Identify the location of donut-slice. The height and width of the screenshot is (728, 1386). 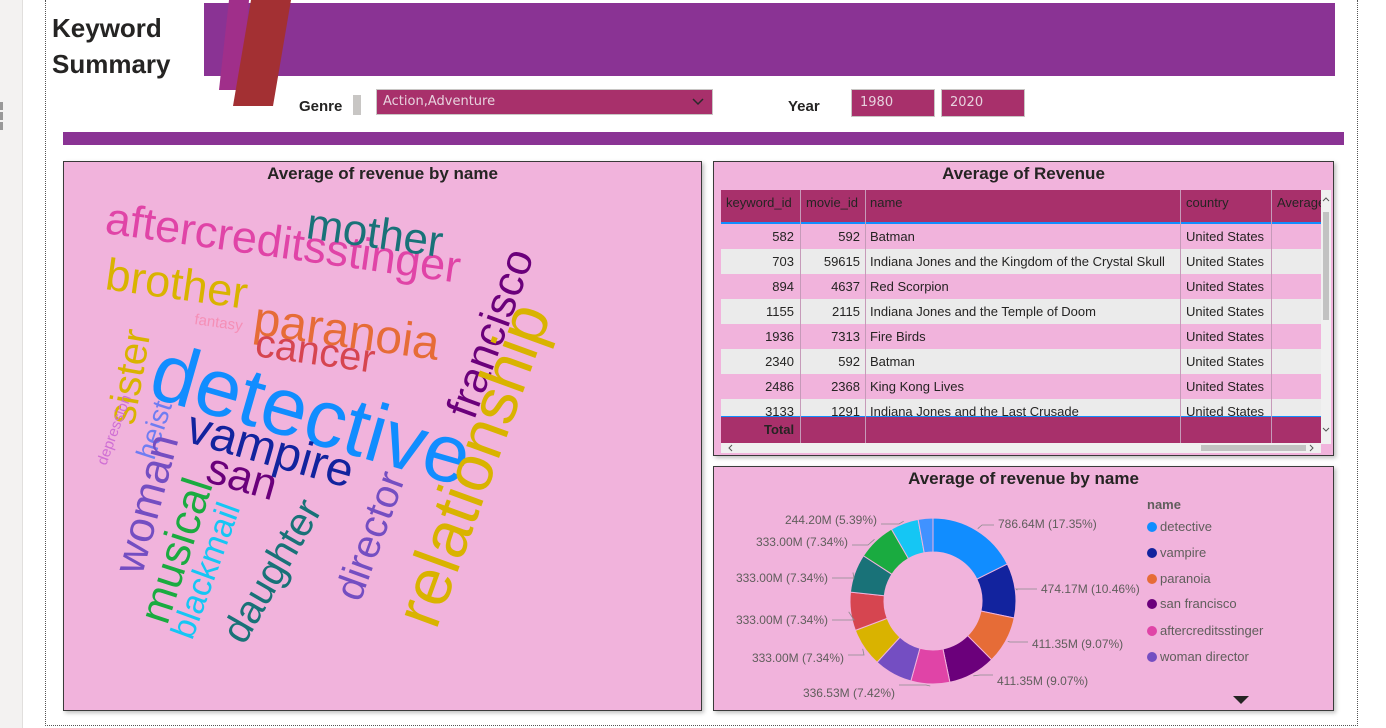
(925, 535).